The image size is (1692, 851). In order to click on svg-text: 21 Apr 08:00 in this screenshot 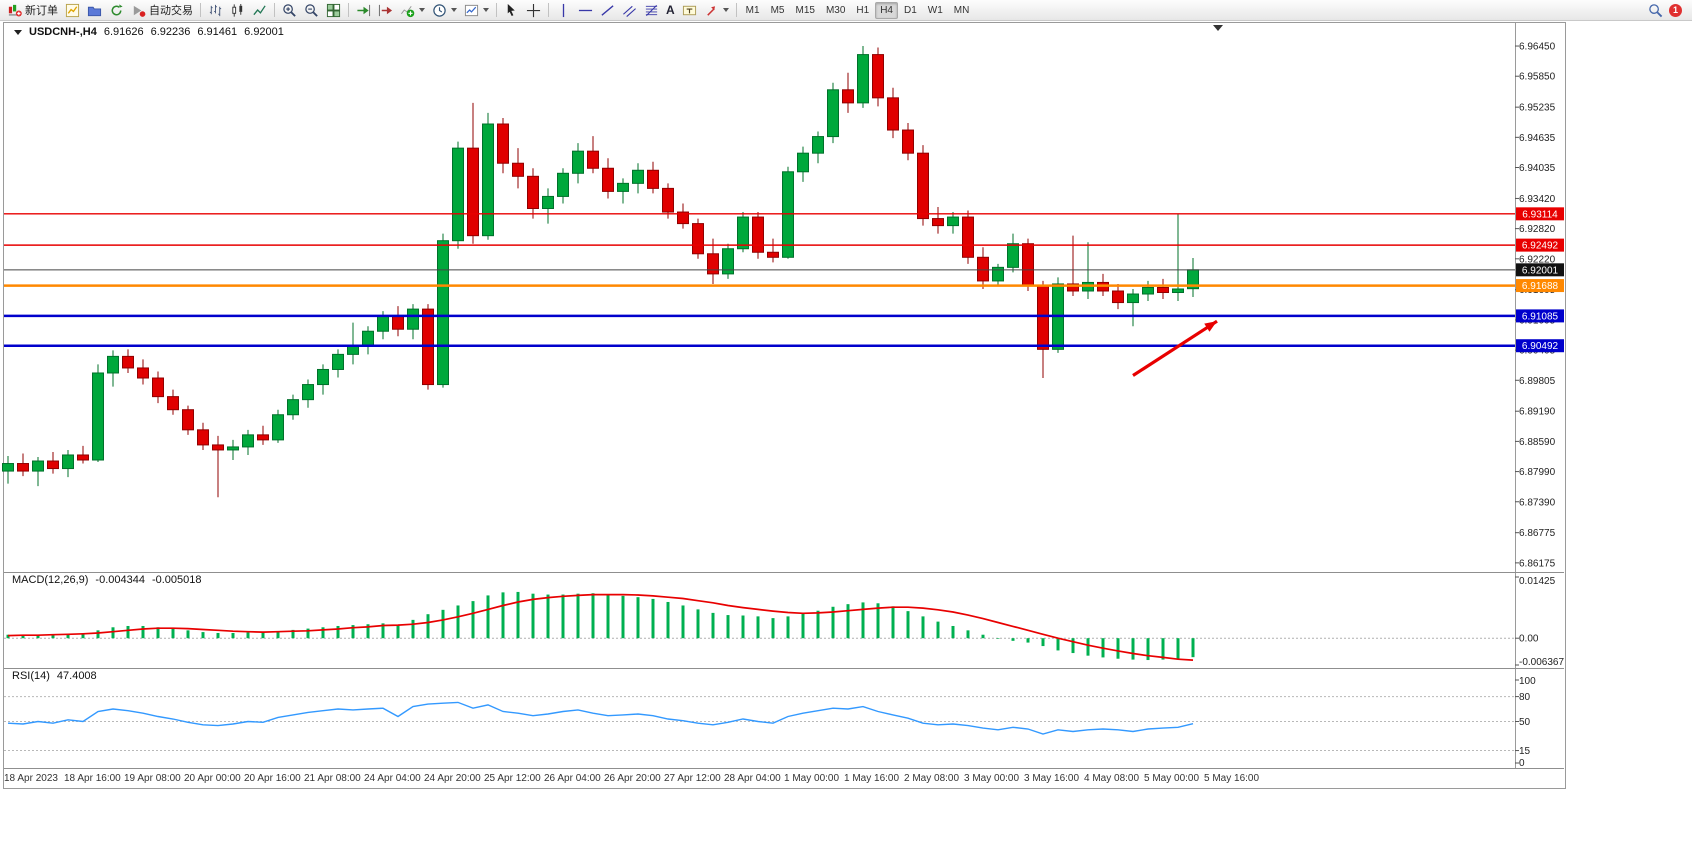, I will do `click(332, 778)`.